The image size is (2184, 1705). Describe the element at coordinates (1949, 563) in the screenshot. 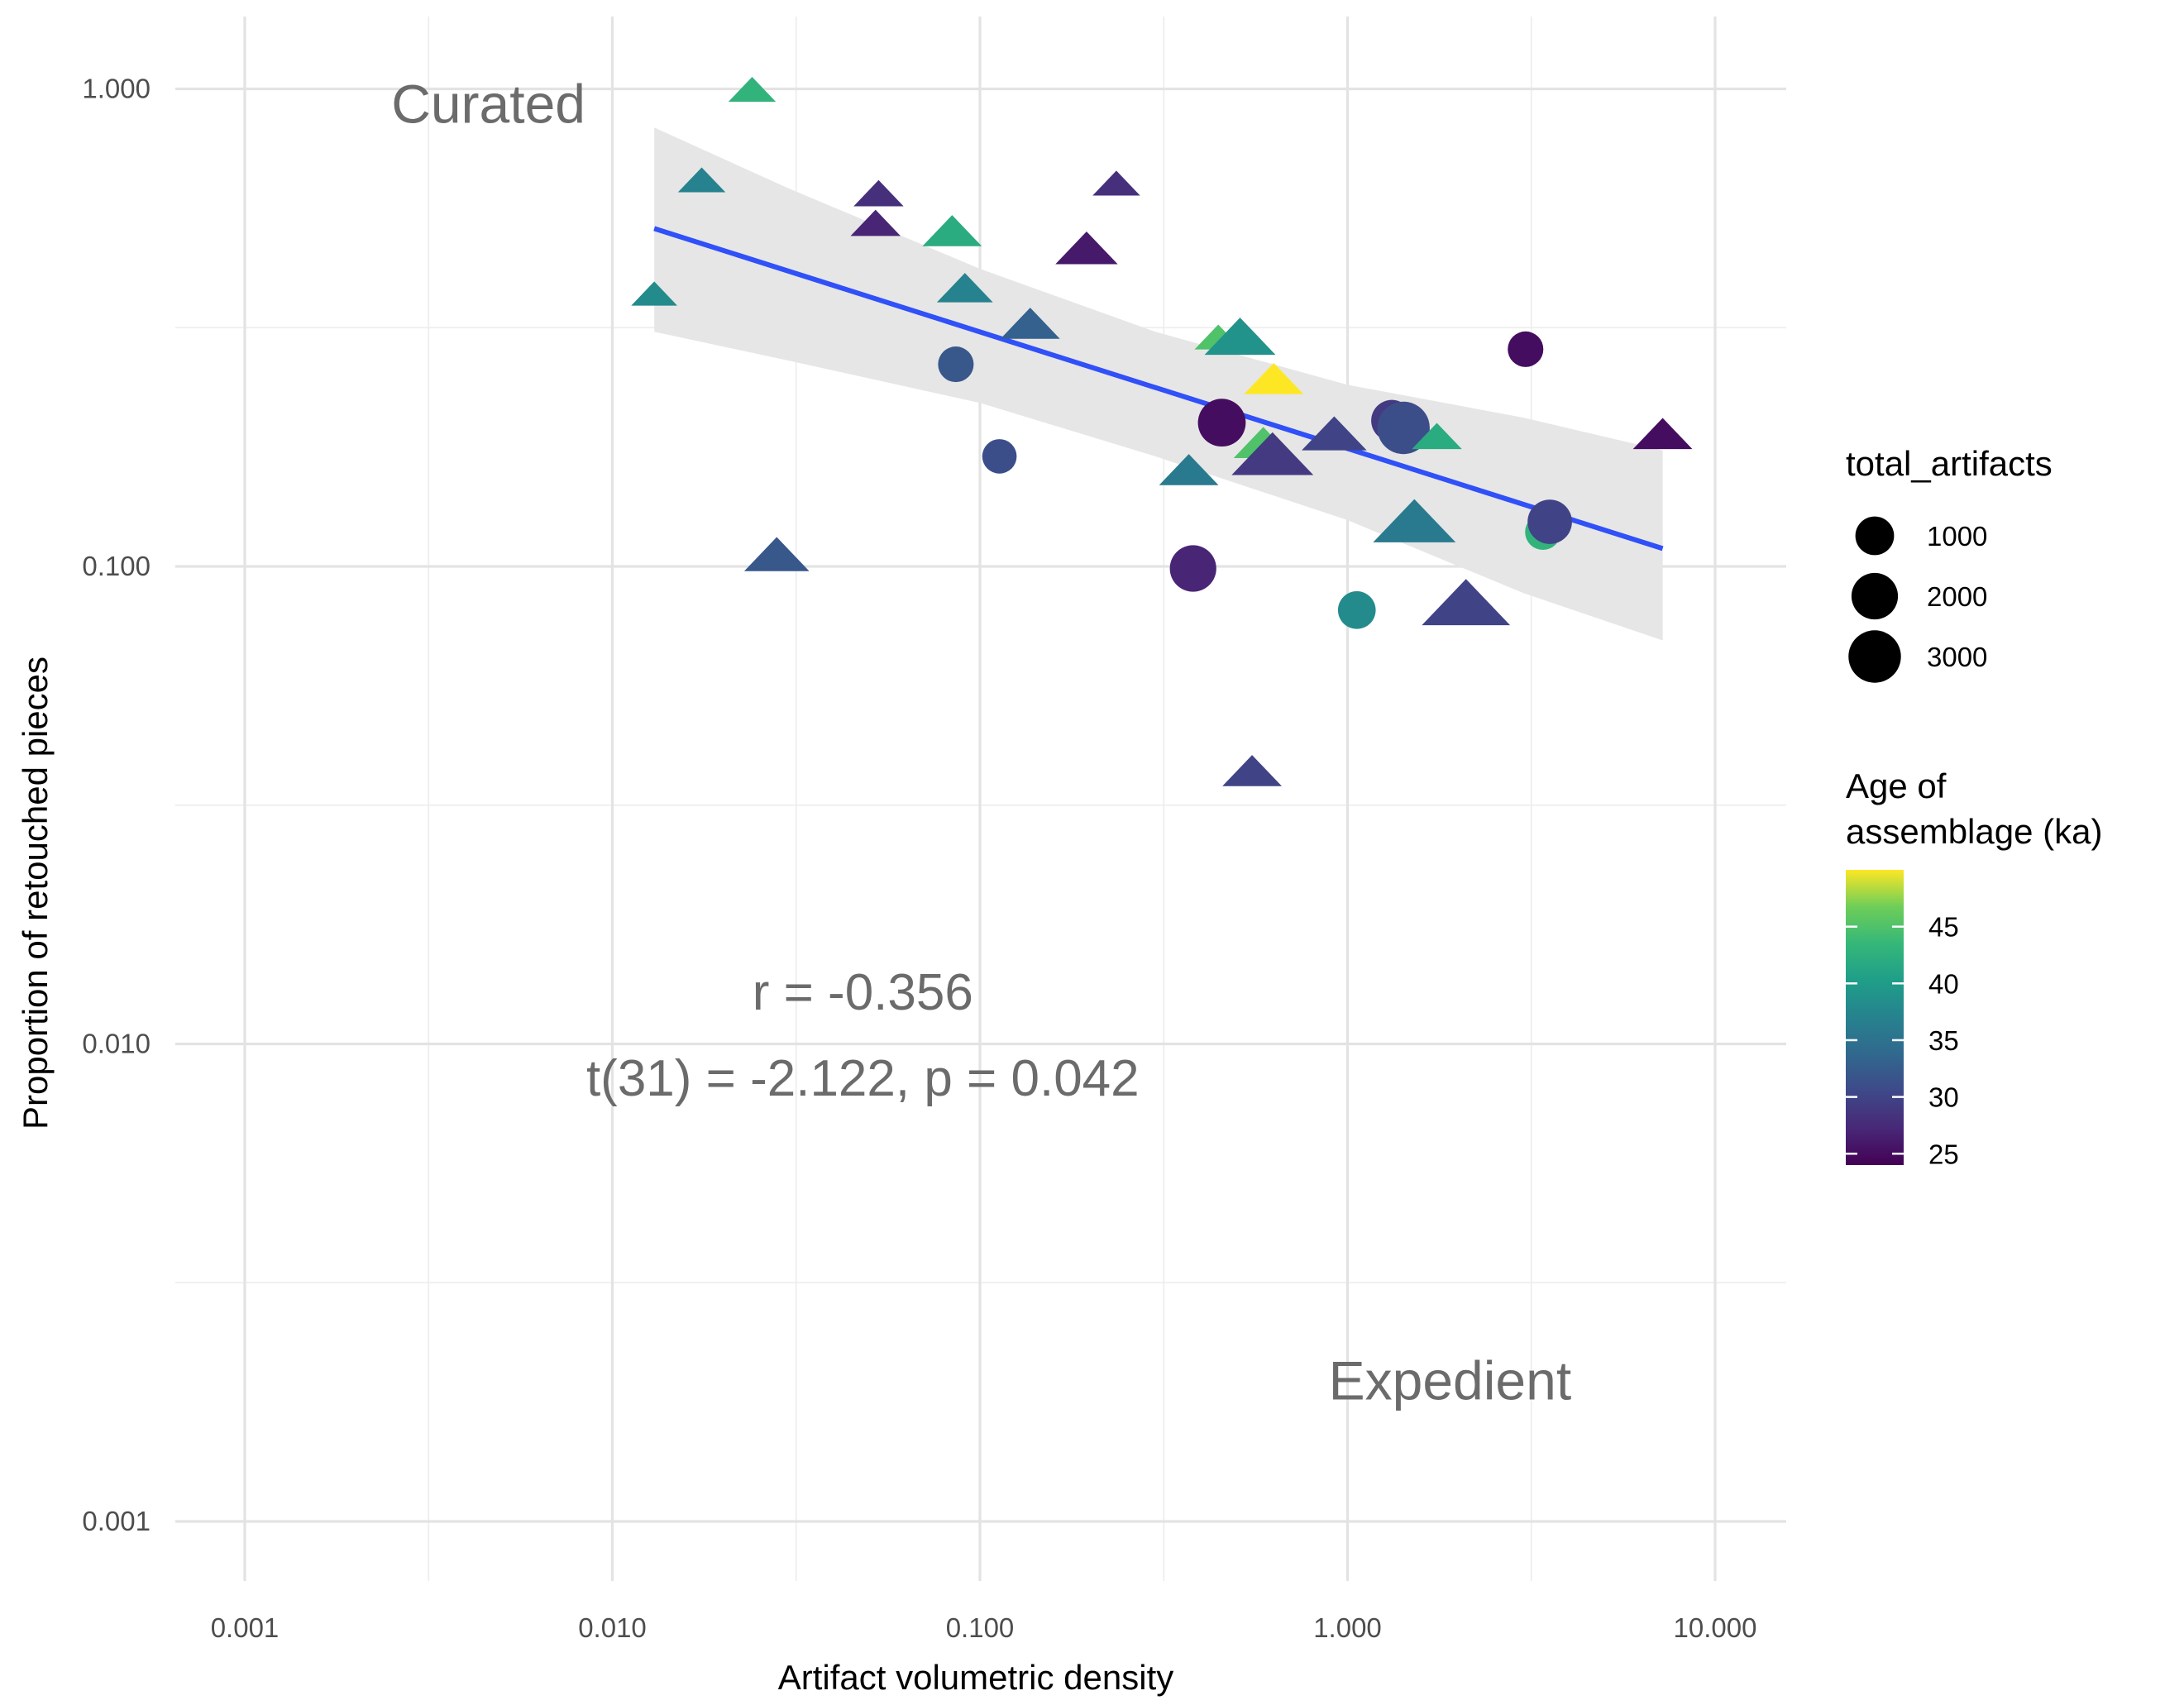

I see `size-legend: total_artifacts 1000 2000 3000` at that location.